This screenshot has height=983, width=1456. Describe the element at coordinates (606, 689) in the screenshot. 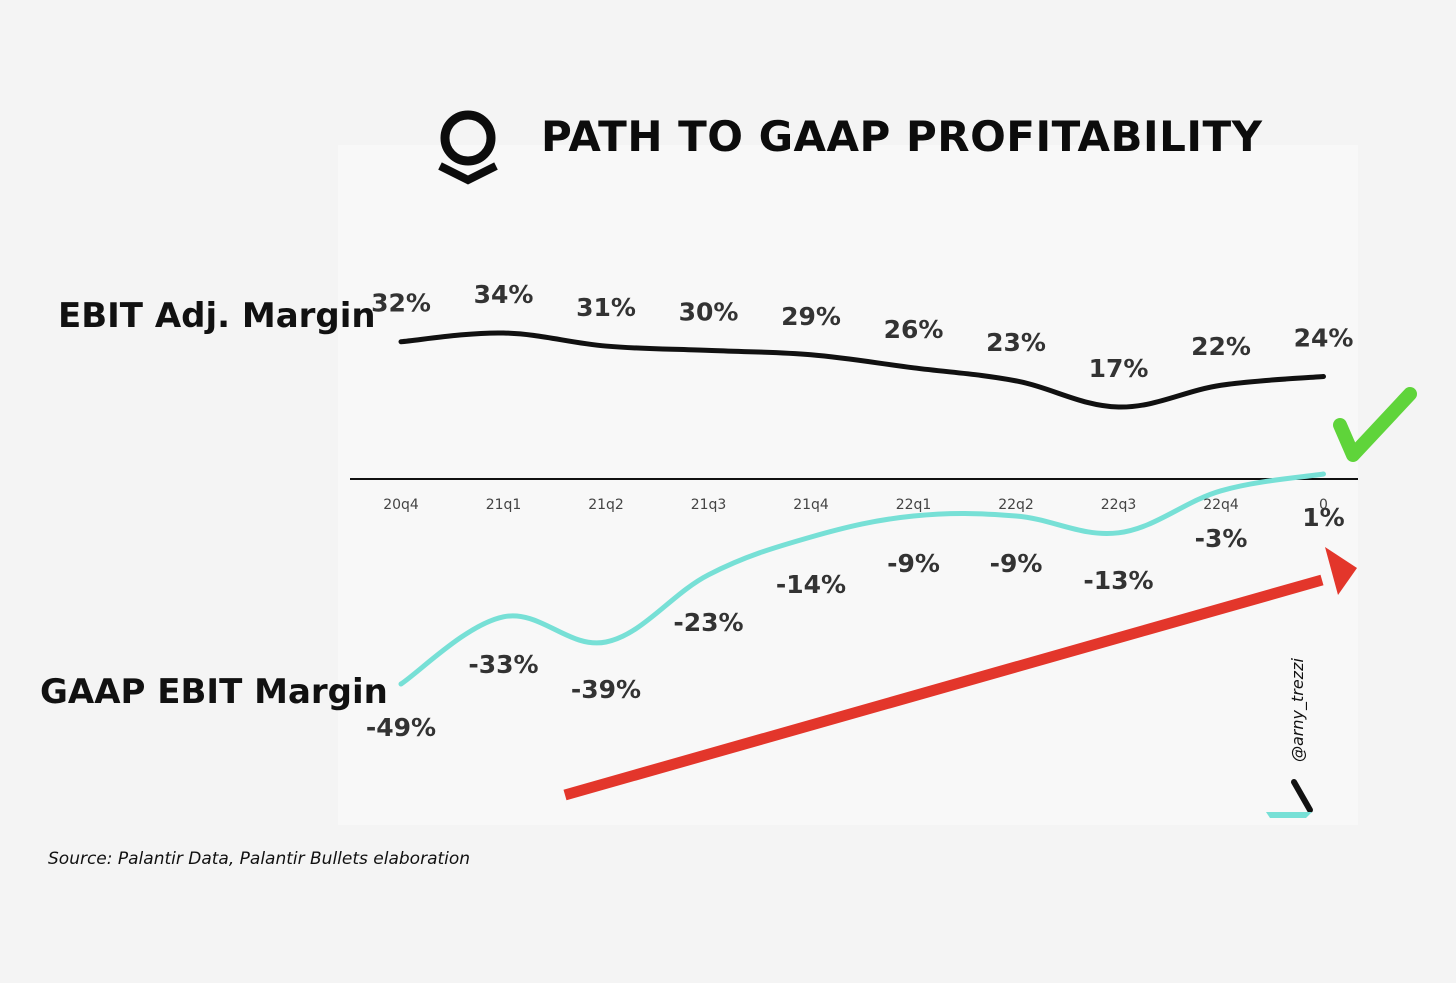

I see `gaap-value-label: -39%` at that location.